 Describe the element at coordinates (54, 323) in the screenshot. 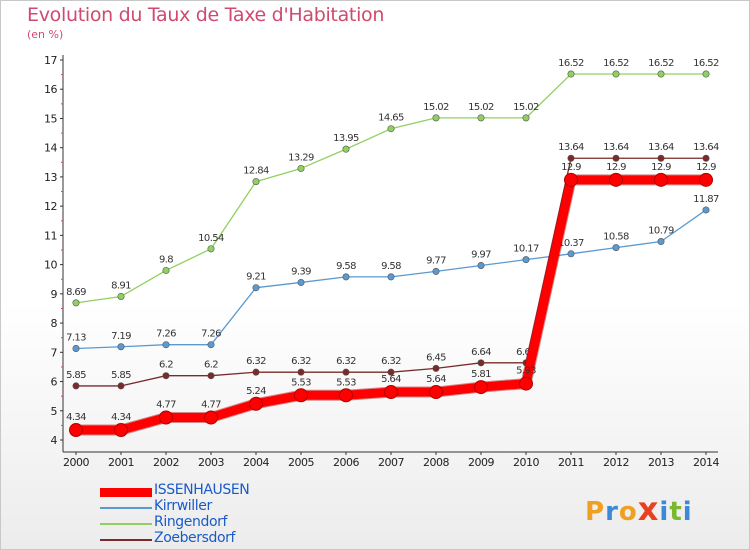

I see `y-tick-label: 8` at that location.